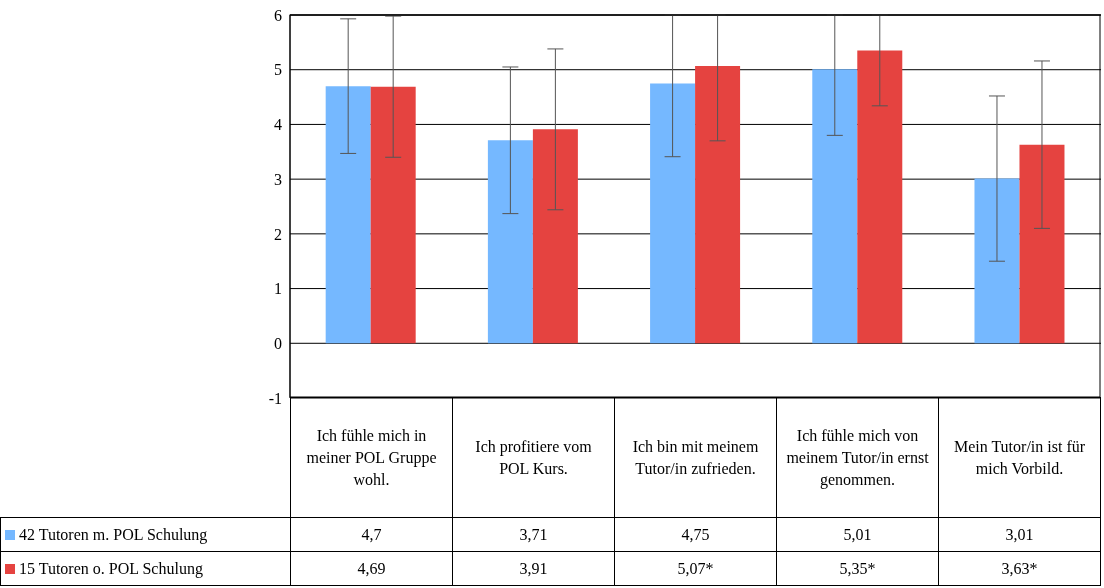  What do you see at coordinates (695, 534) in the screenshot?
I see `data-label: 4,75` at bounding box center [695, 534].